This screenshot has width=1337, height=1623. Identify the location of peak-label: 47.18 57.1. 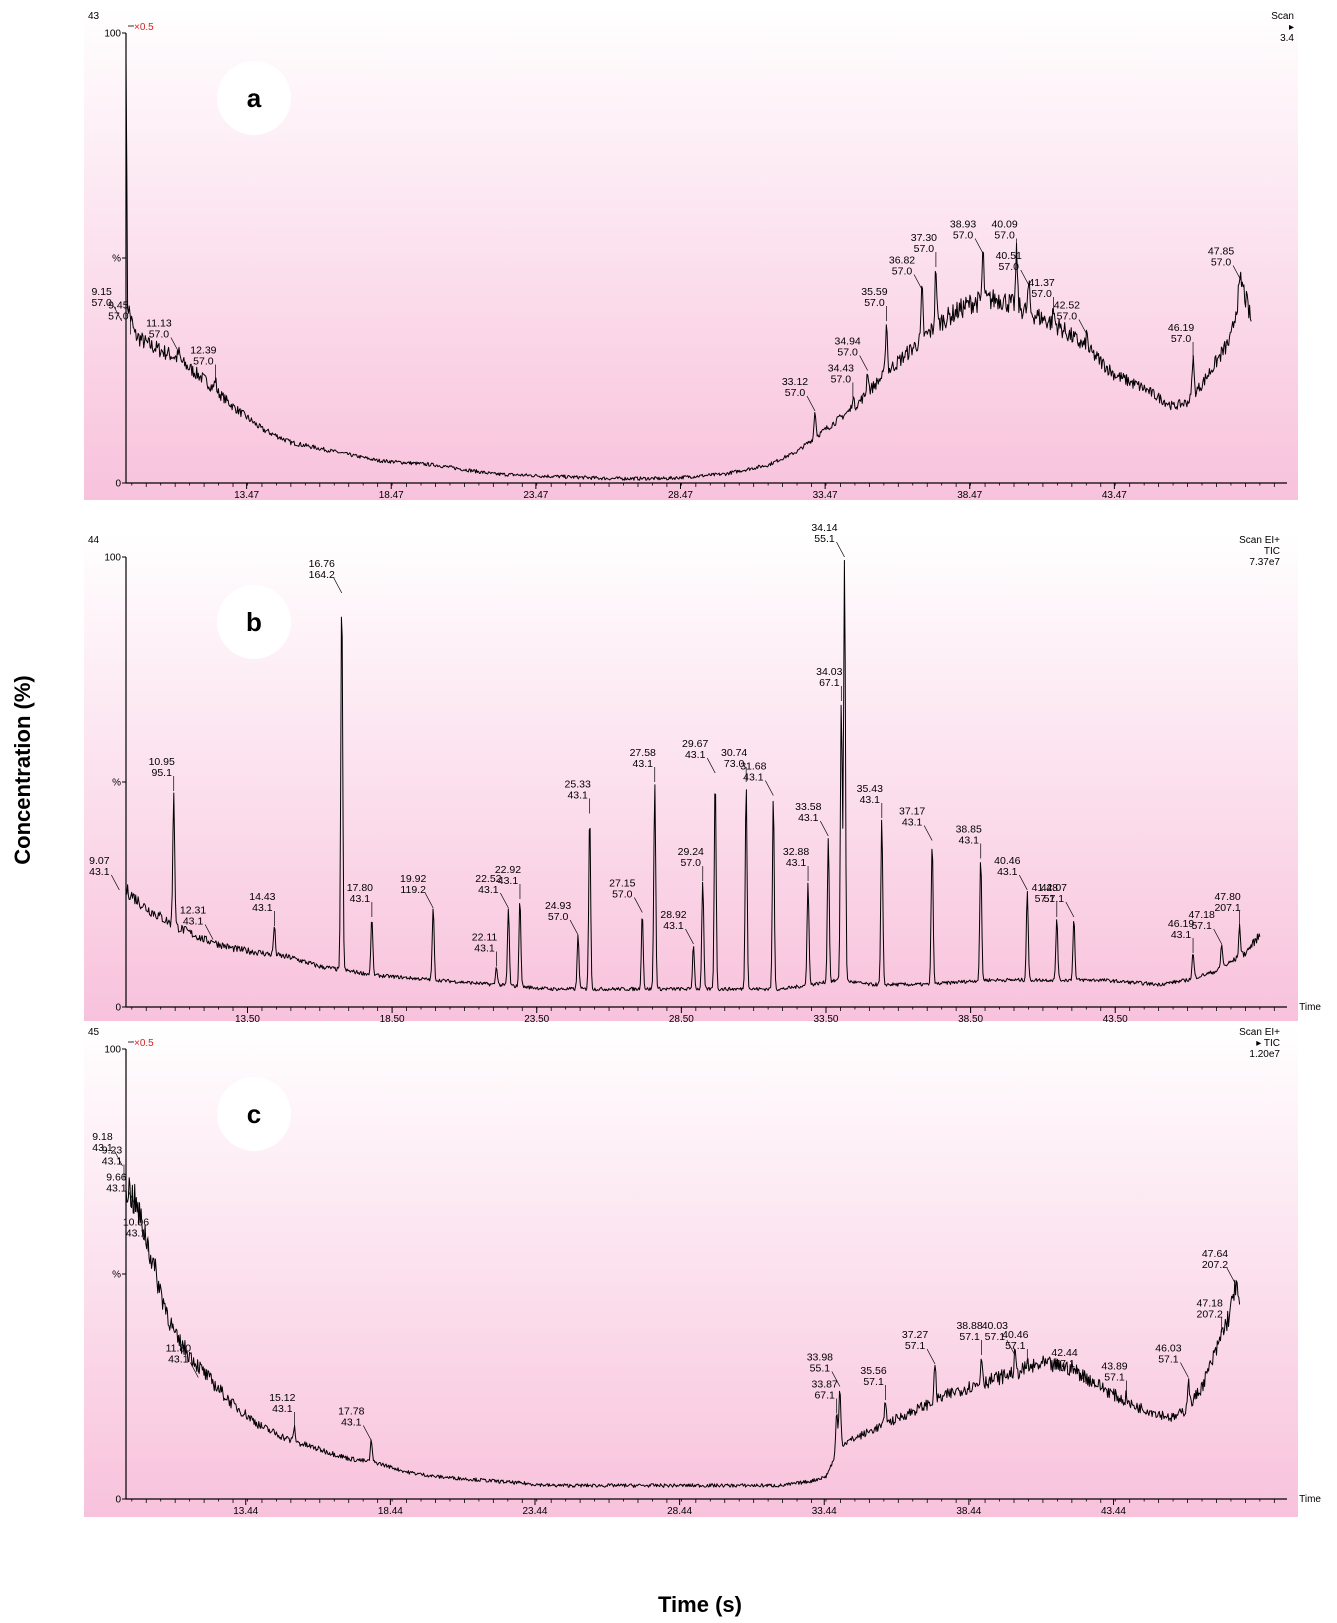
(1202, 920).